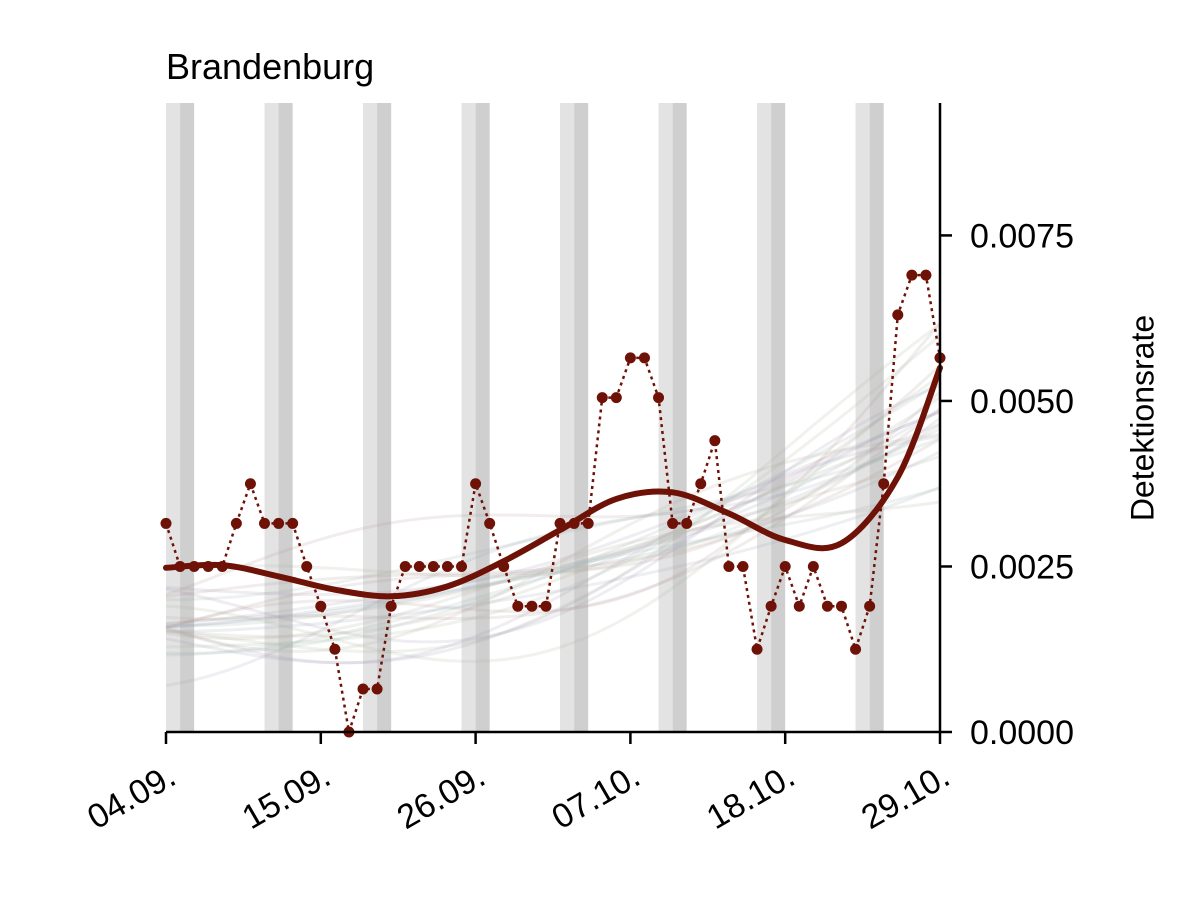 The height and width of the screenshot is (900, 1200). What do you see at coordinates (131, 797) in the screenshot?
I see `x-tick-label: 04.09.` at bounding box center [131, 797].